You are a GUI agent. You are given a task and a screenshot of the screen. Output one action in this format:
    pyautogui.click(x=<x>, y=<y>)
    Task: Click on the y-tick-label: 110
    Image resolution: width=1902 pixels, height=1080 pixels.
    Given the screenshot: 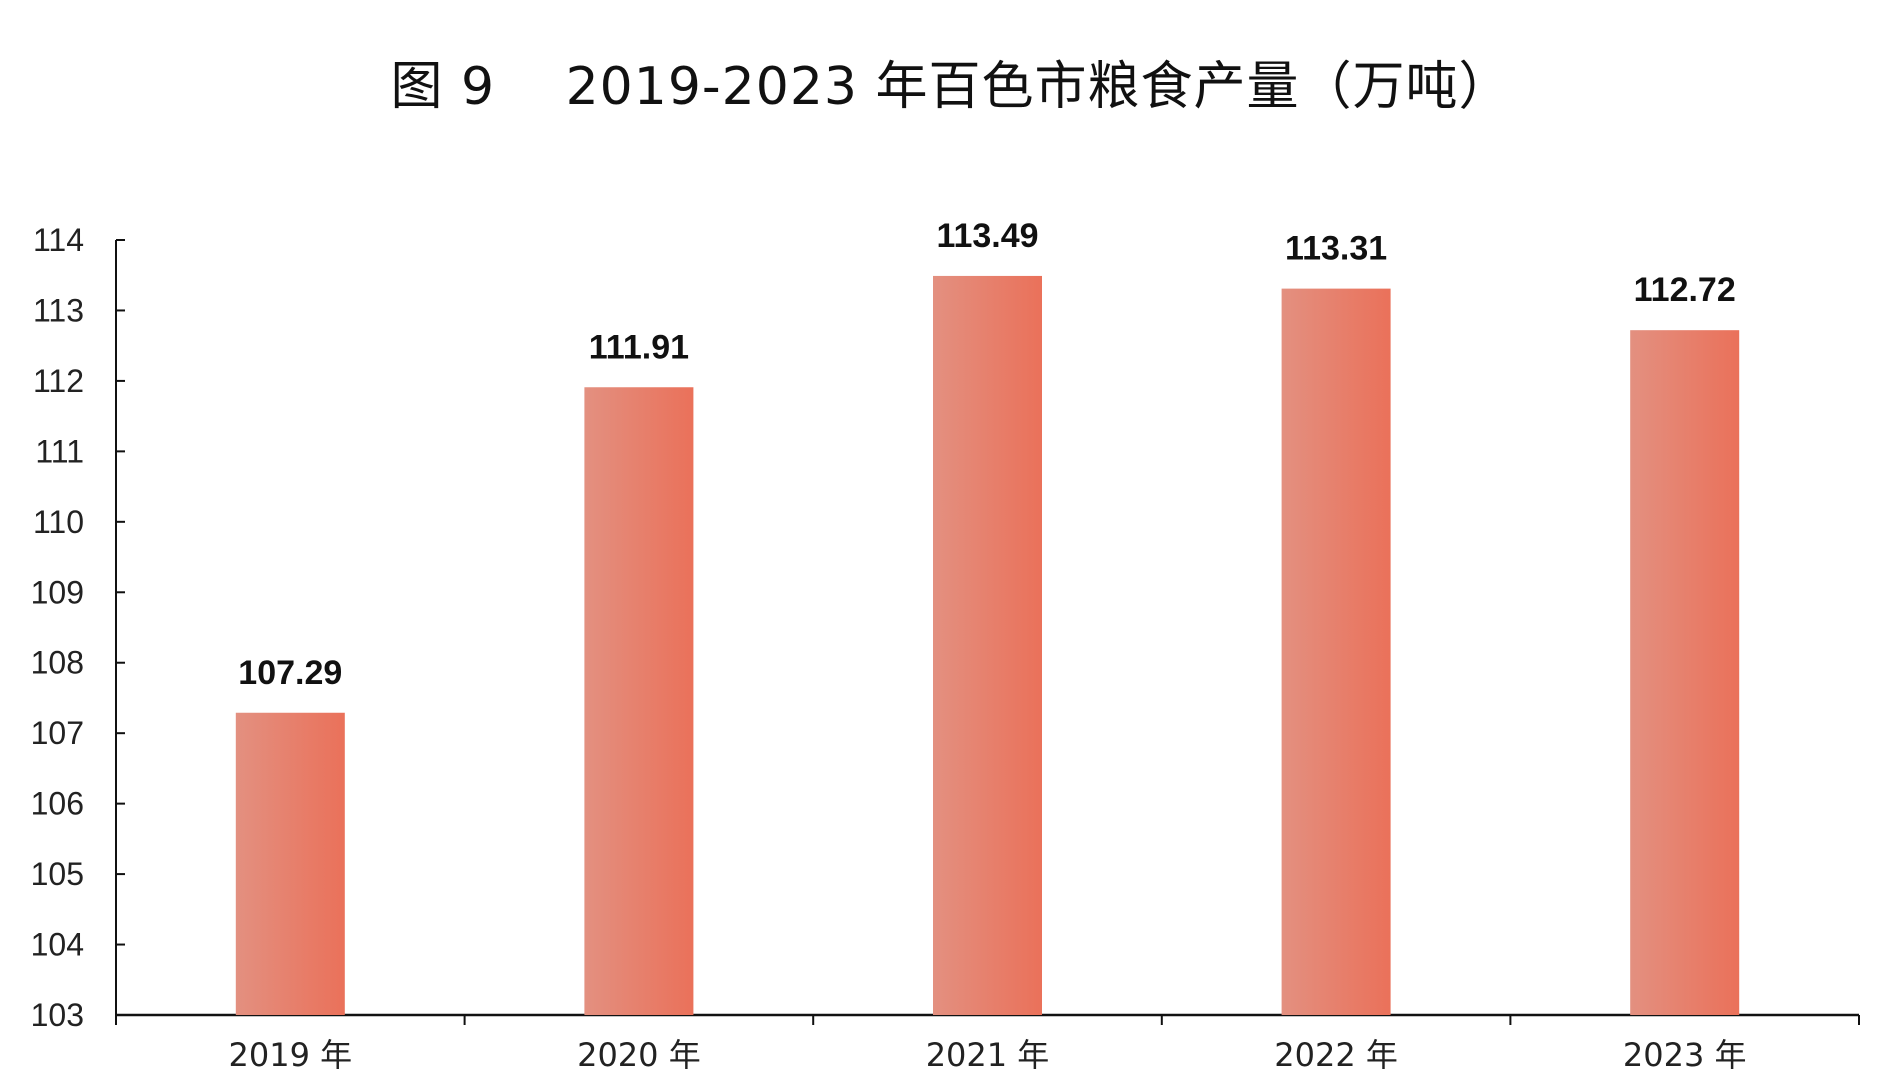 What is the action you would take?
    pyautogui.click(x=58, y=522)
    